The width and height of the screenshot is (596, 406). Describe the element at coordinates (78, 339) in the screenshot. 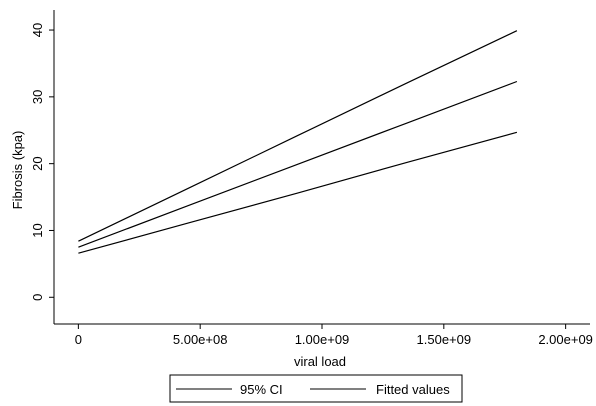

I see `x-tick-label: 0` at that location.